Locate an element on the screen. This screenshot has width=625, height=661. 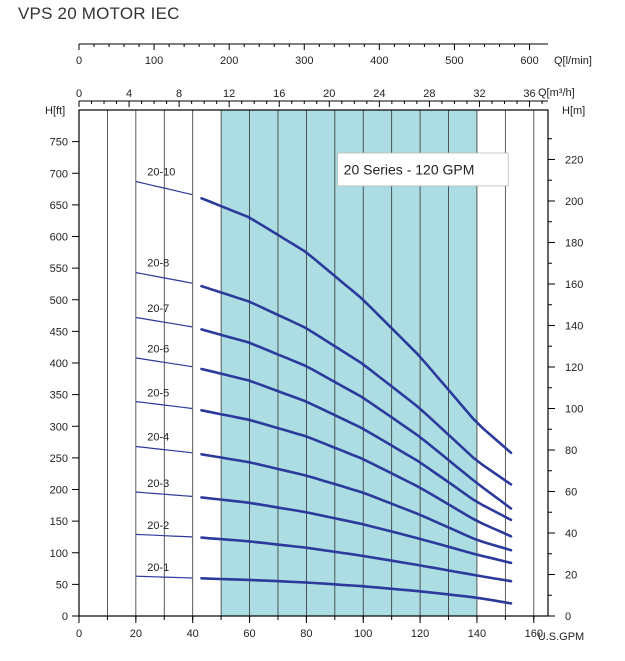
y-ft-tick-label: 600 is located at coordinates (59, 238).